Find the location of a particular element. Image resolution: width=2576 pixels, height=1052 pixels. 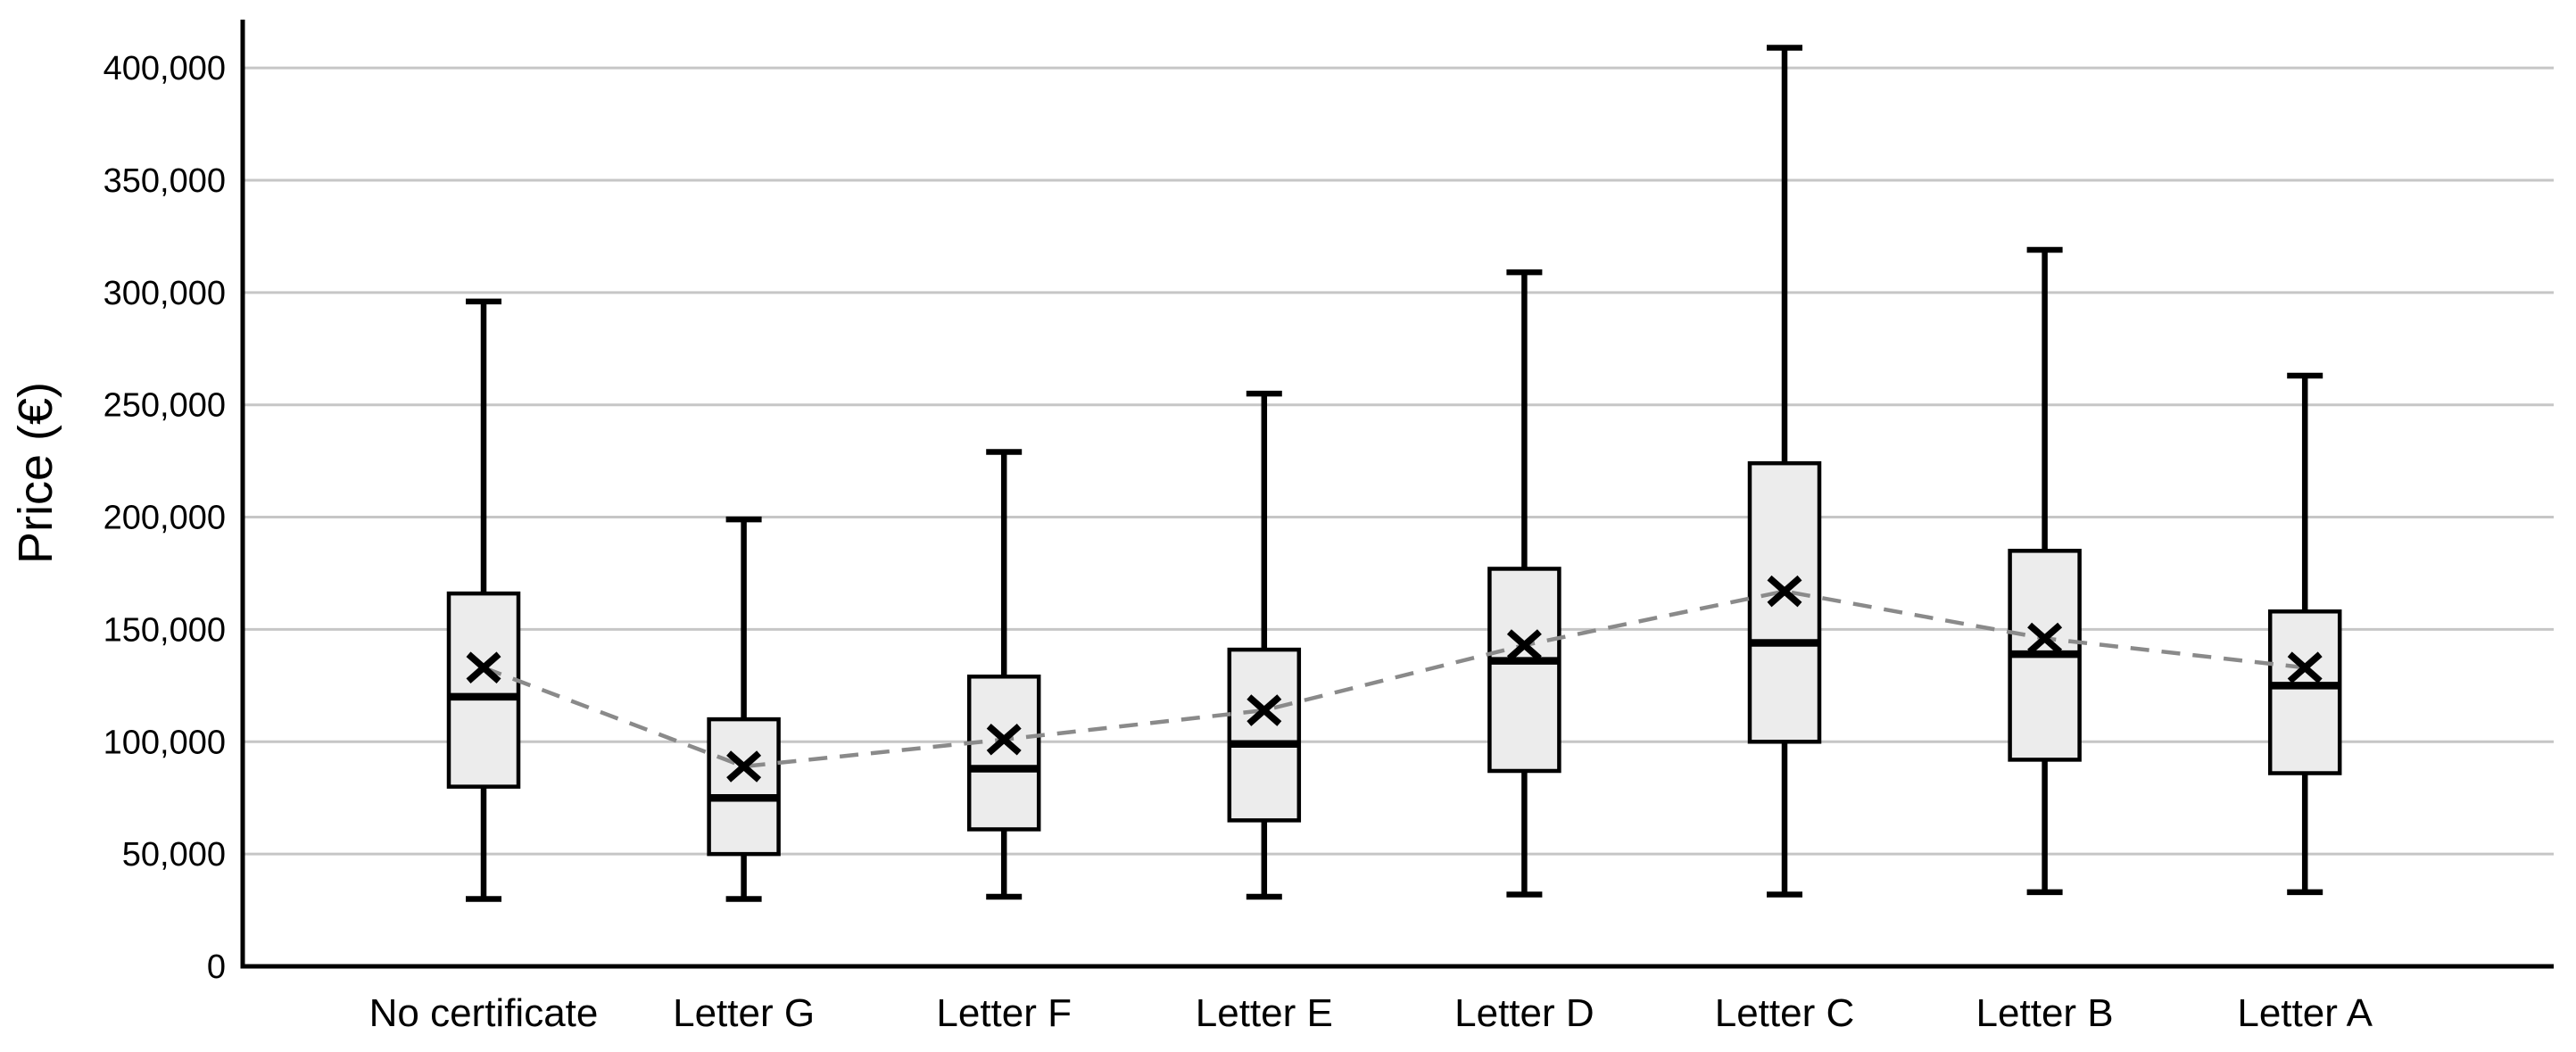

y-axis-title: Price (€) is located at coordinates (35, 473).